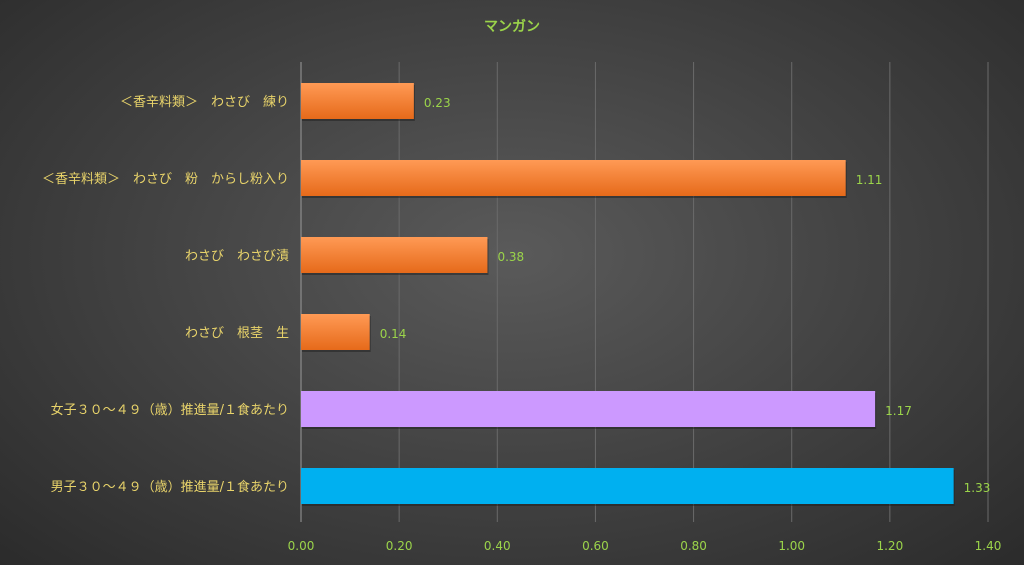 The width and height of the screenshot is (1024, 565). Describe the element at coordinates (645, 546) in the screenshot. I see `x-axis-ticks: 0.00 0.20 0.40 0.60 0.80 1.00 1.20 1.40` at that location.